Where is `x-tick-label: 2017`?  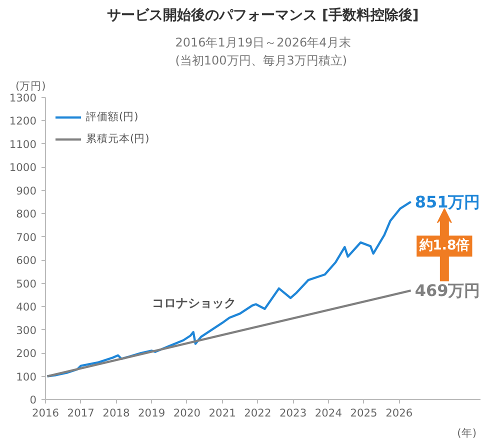 x-tick-label: 2017 is located at coordinates (80, 413).